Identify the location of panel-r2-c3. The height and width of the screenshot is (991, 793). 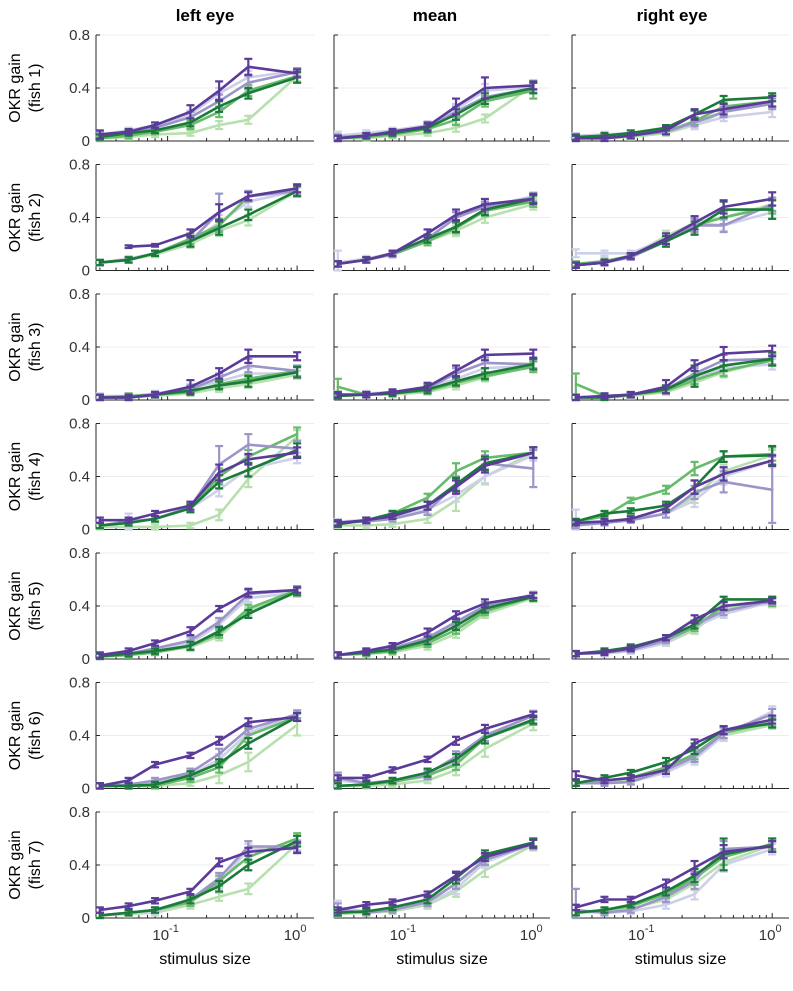
(680, 217).